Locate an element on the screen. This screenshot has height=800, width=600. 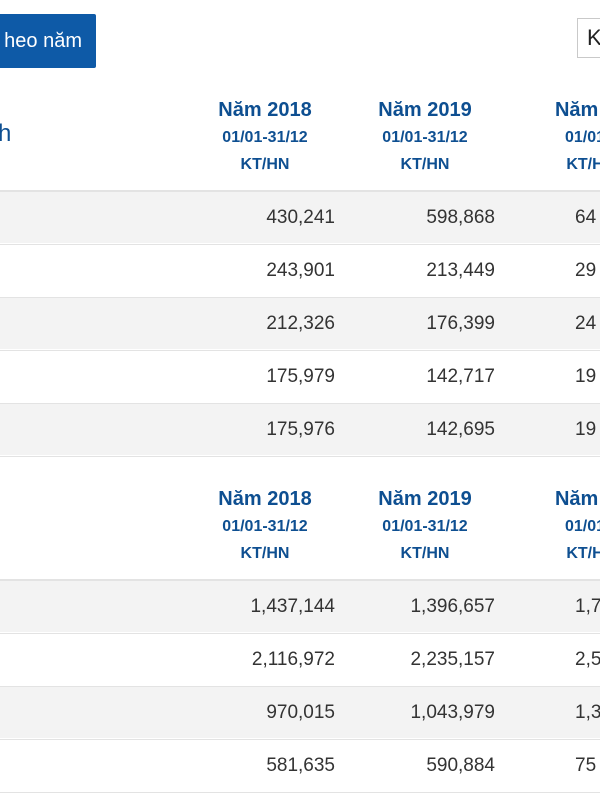
section2-col-next-header: Năm 2 01/01 KT/H is located at coordinates (555, 526).